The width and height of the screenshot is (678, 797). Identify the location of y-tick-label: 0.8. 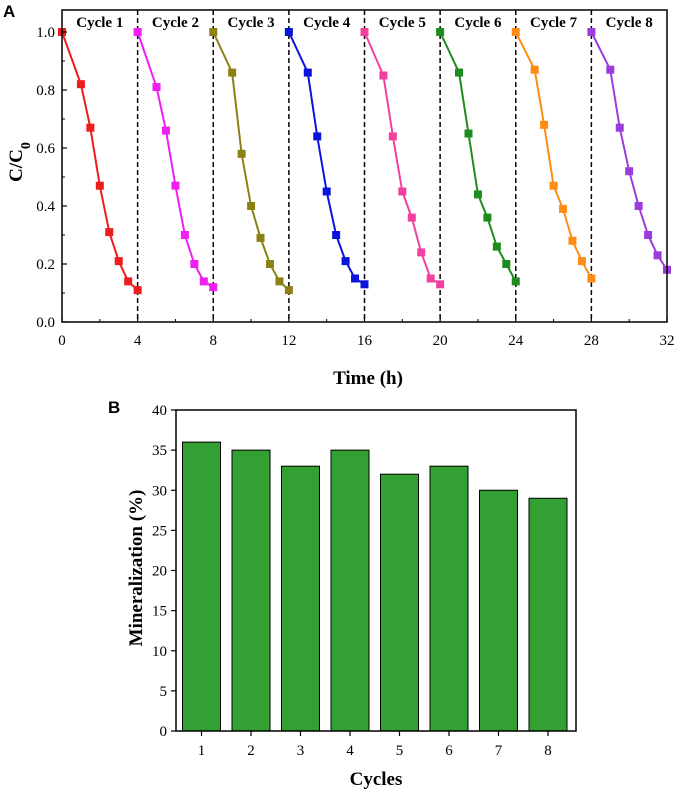
(45, 91).